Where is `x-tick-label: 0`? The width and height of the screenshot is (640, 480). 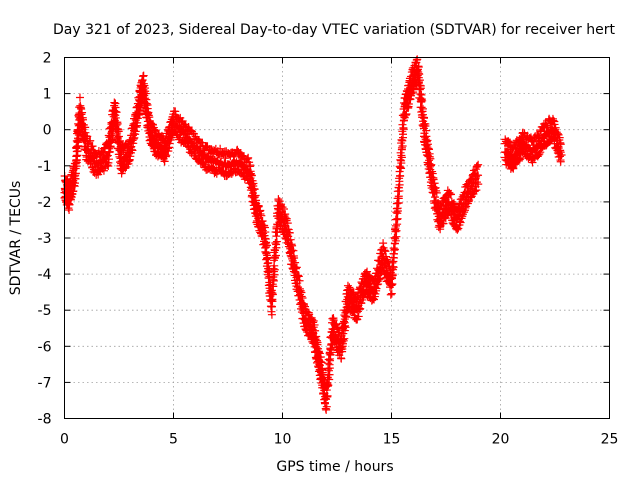
x-tick-label: 0 is located at coordinates (64, 440).